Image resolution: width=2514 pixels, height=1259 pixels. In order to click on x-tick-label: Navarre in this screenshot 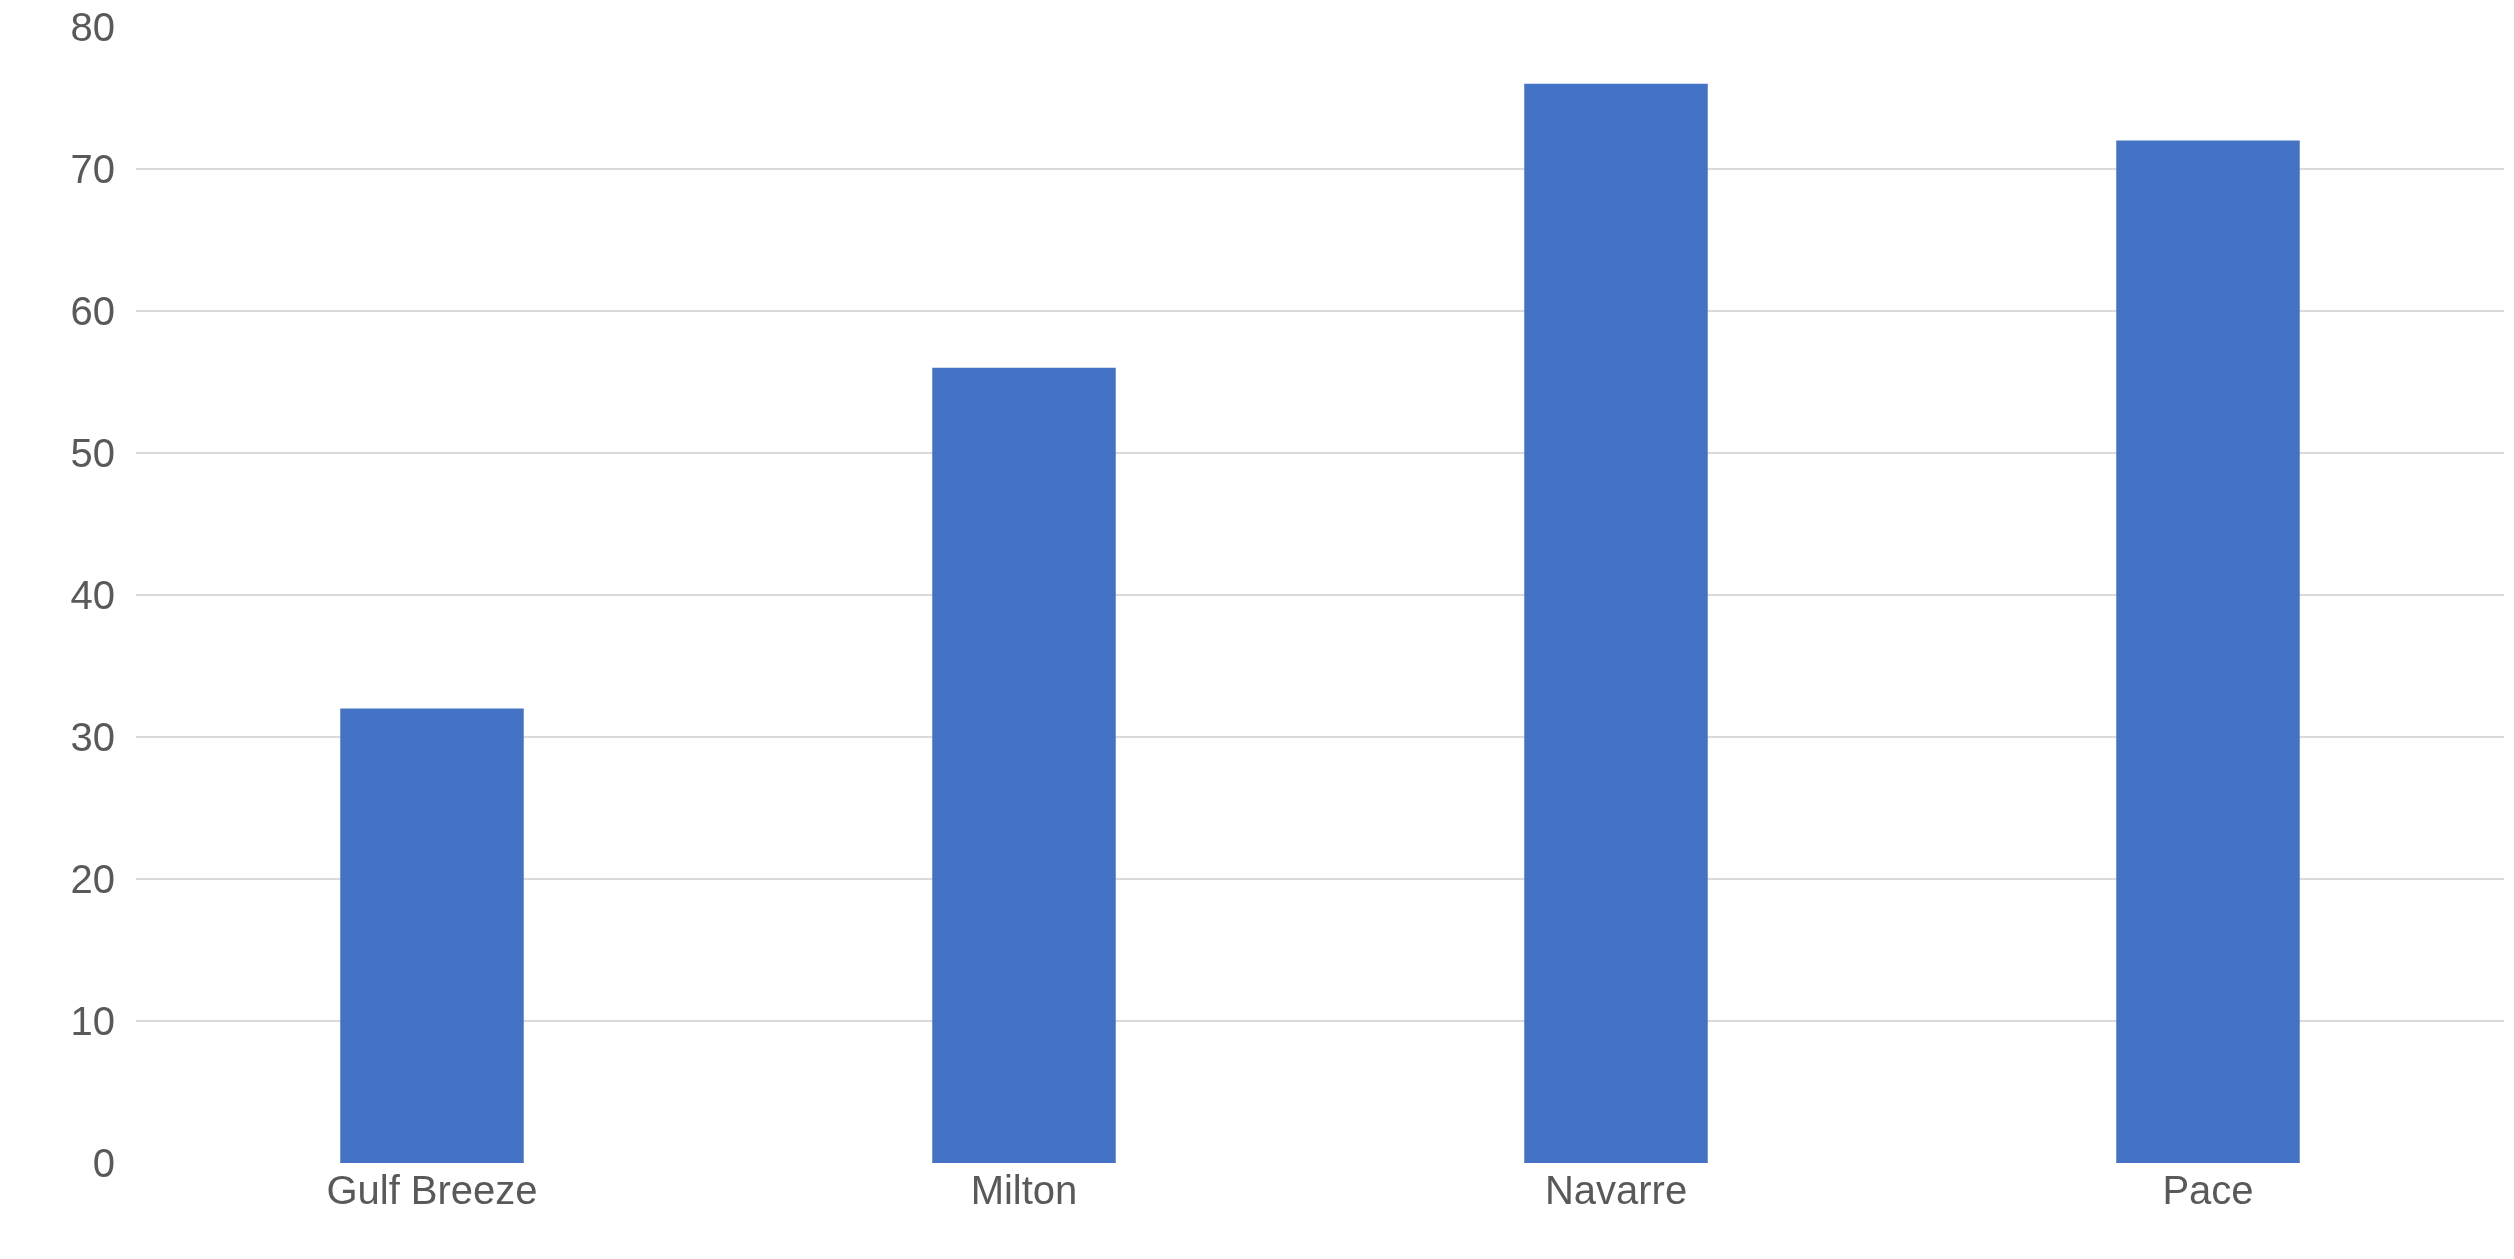, I will do `click(1616, 1190)`.